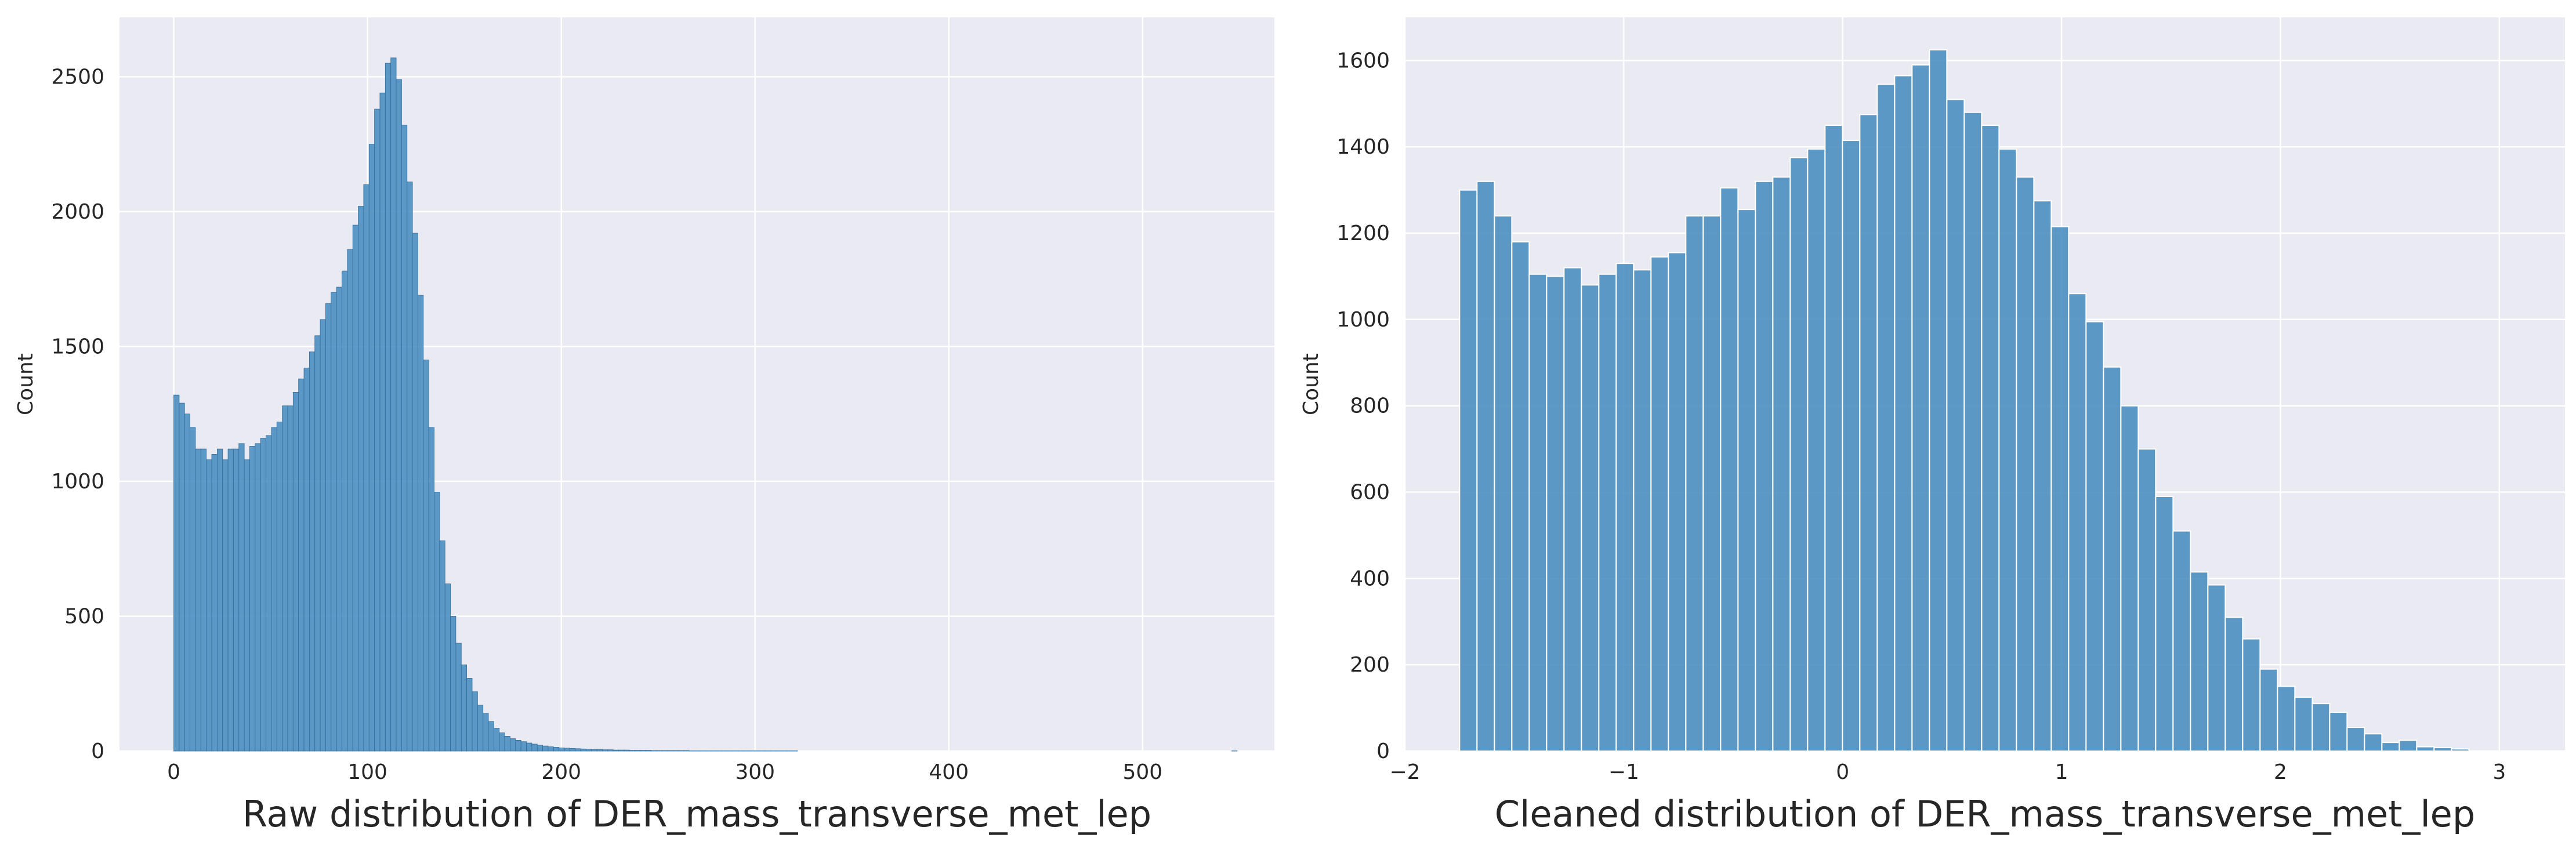 The image size is (2576, 852). I want to click on right-y-tick-label: 1000, so click(1363, 320).